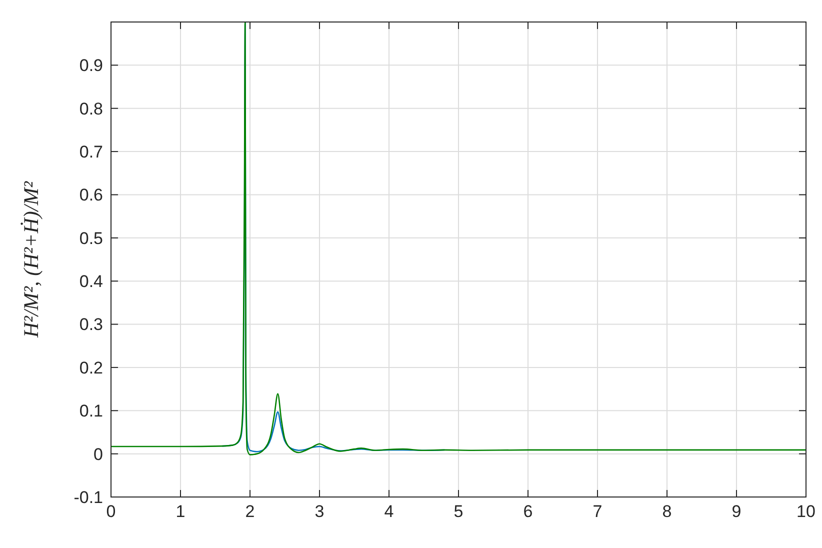  I want to click on x-tick-label: 3, so click(319, 511).